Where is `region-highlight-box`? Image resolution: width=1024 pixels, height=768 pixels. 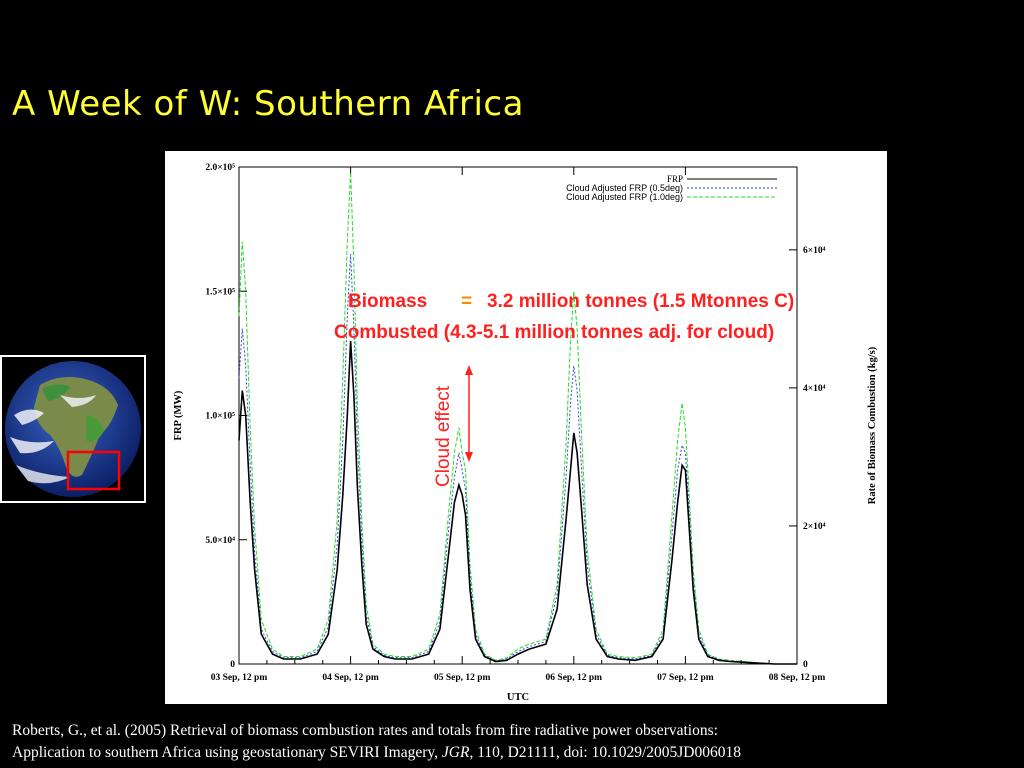
region-highlight-box is located at coordinates (93, 470).